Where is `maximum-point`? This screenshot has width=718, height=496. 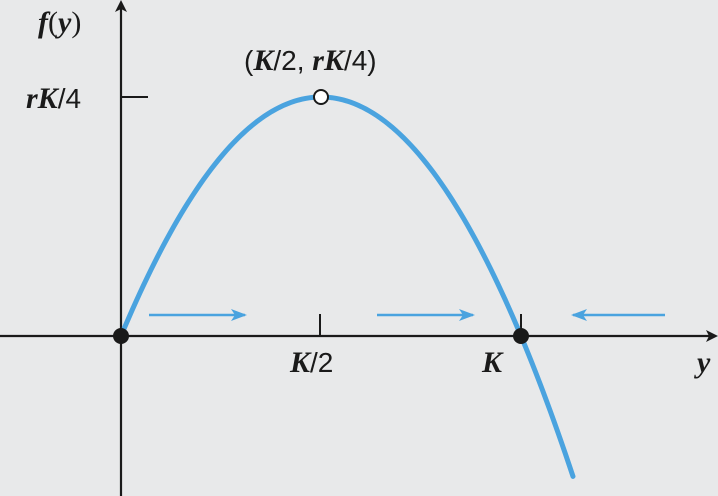 maximum-point is located at coordinates (321, 97).